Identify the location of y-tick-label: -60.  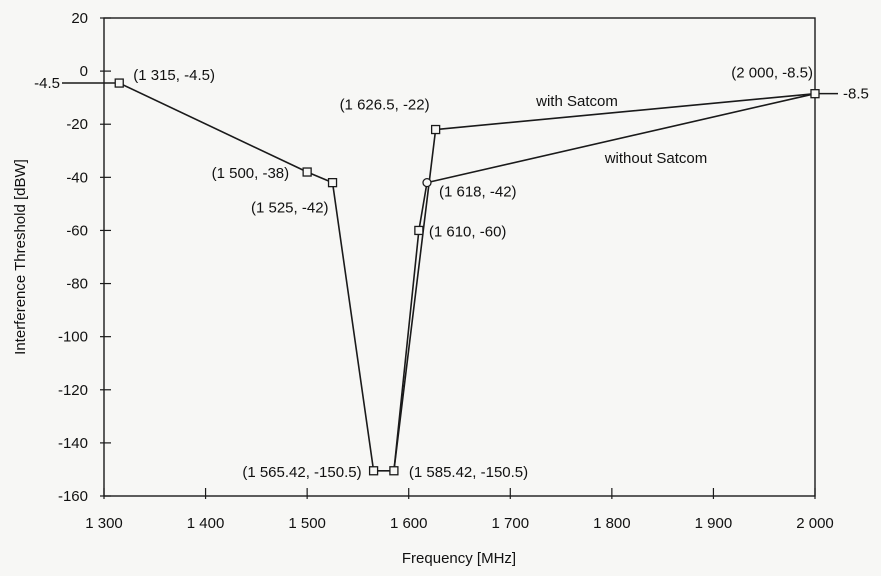
(77, 230).